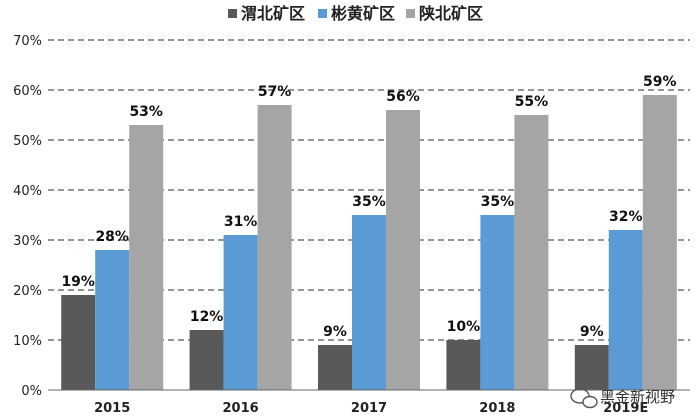 This screenshot has width=700, height=417. What do you see at coordinates (637, 397) in the screenshot?
I see `watermark-text: 黑金新视野` at bounding box center [637, 397].